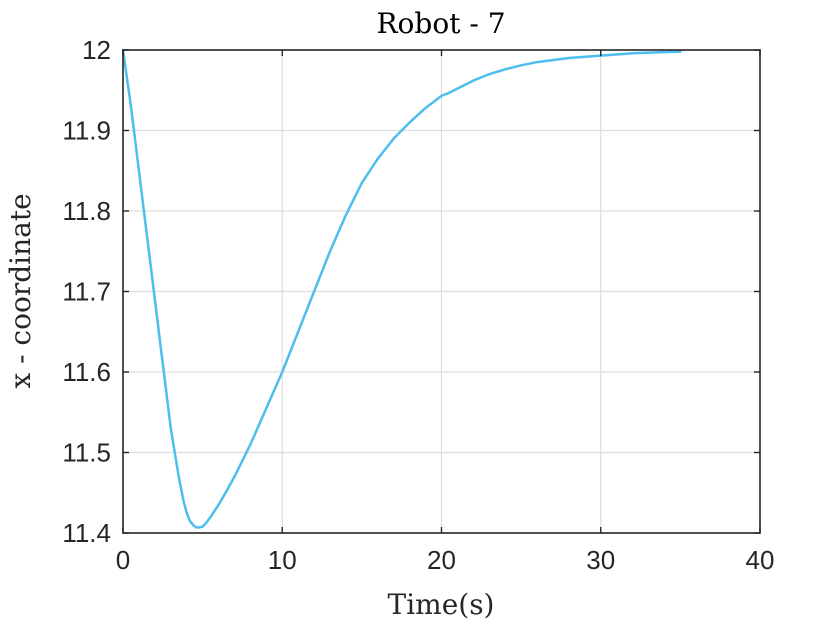 The image size is (840, 630). I want to click on y-tick-label: 11.6, so click(86, 372).